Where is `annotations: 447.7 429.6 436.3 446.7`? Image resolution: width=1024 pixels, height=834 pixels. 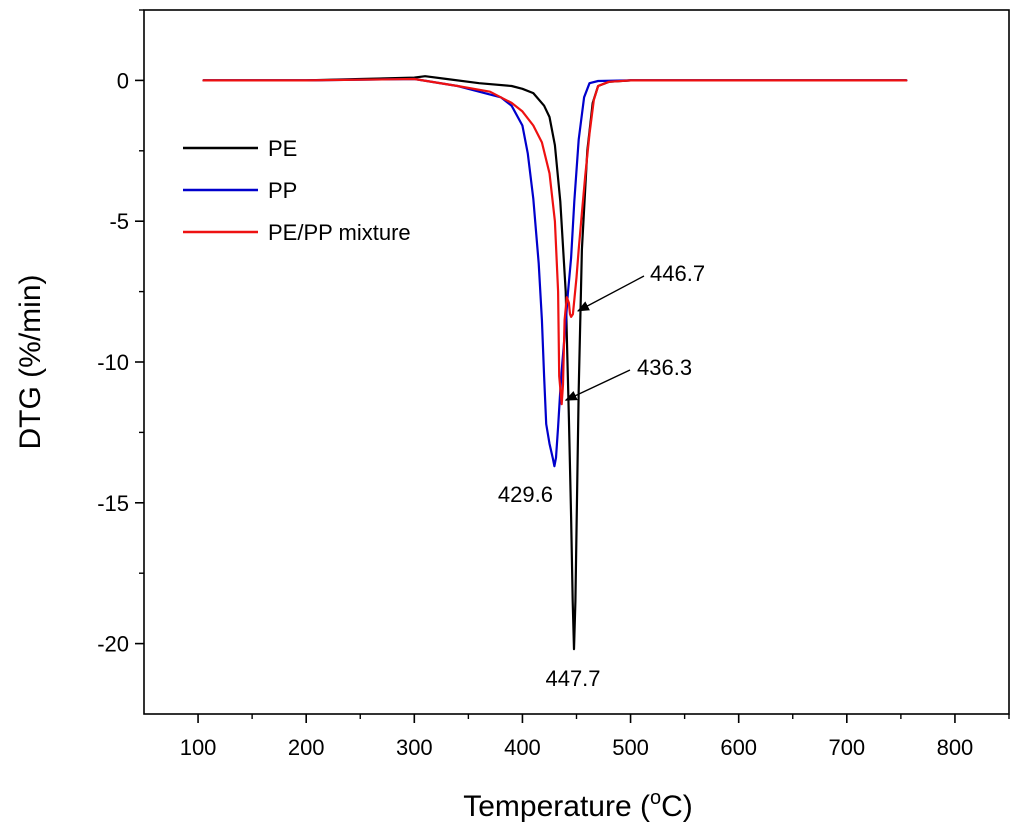
annotations: 447.7 429.6 436.3 446.7 is located at coordinates (601, 476).